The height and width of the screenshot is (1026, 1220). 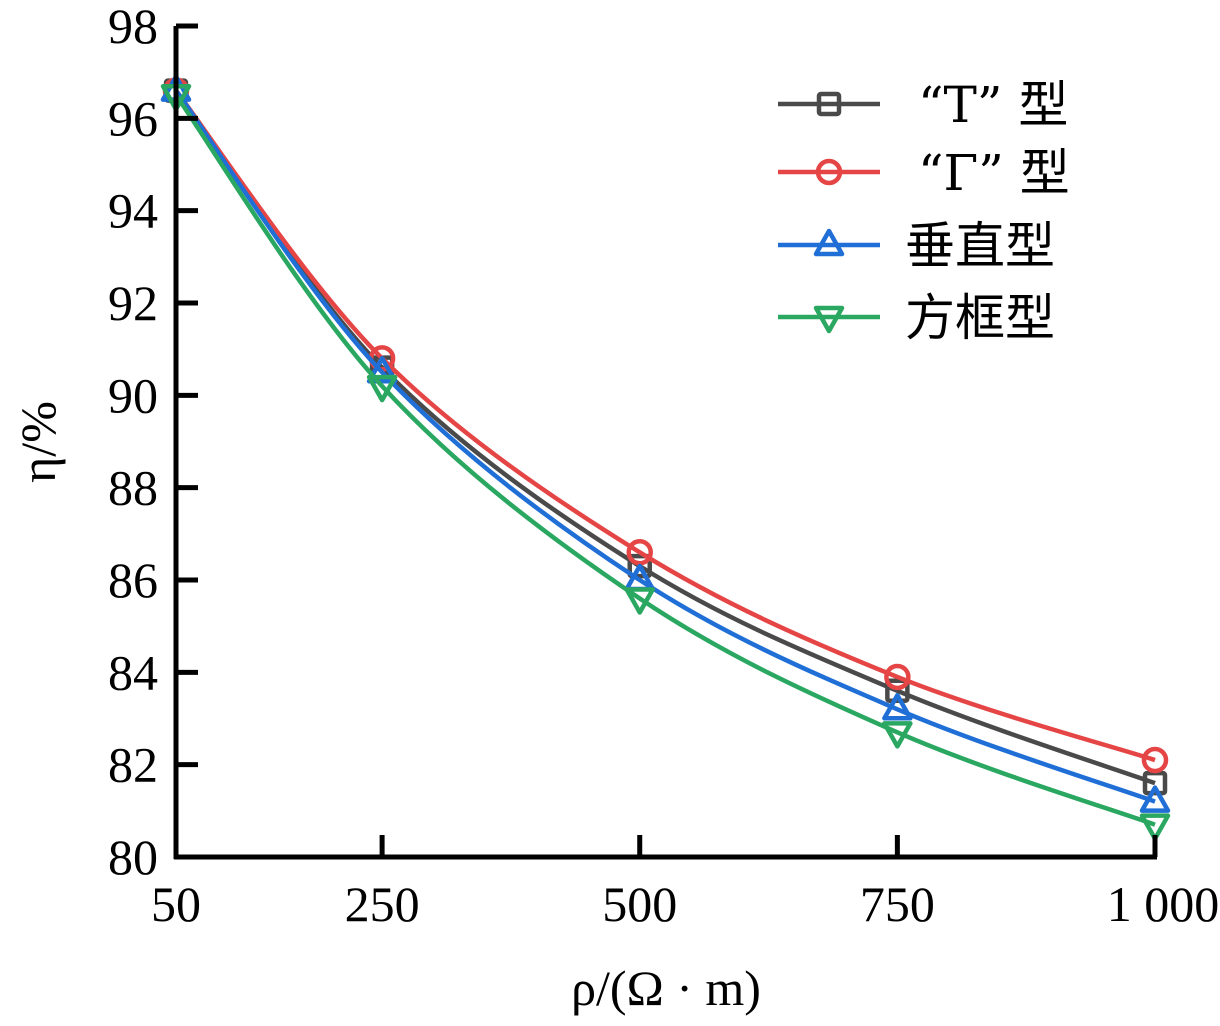 I want to click on y-tick-label: 84, so click(x=133, y=672).